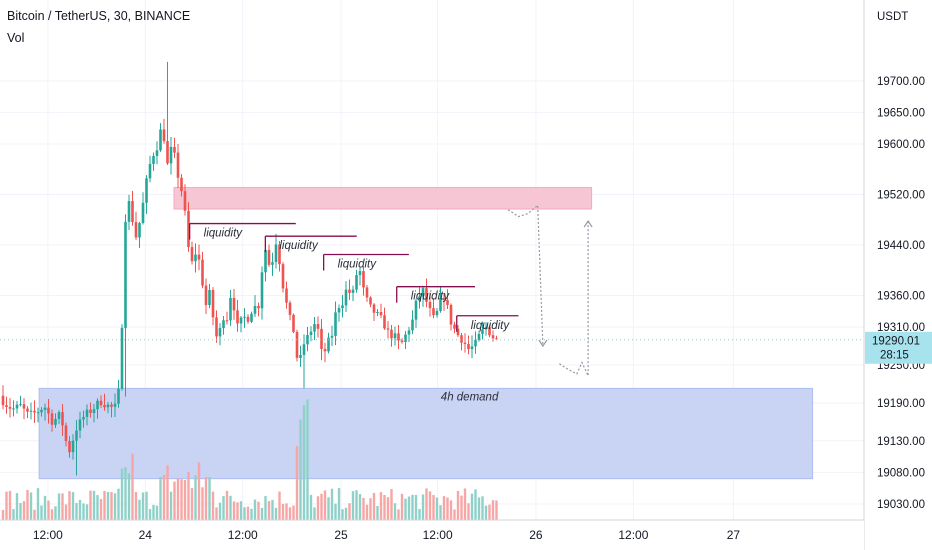 Image resolution: width=932 pixels, height=550 pixels. I want to click on price-tick-label: 19440.00, so click(901, 246).